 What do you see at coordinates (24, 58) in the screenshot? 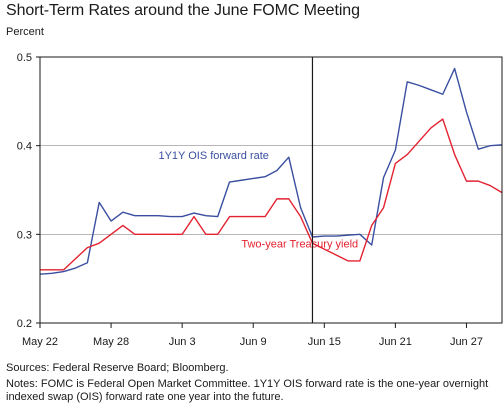
I see `y-tick-label: 0.5` at bounding box center [24, 58].